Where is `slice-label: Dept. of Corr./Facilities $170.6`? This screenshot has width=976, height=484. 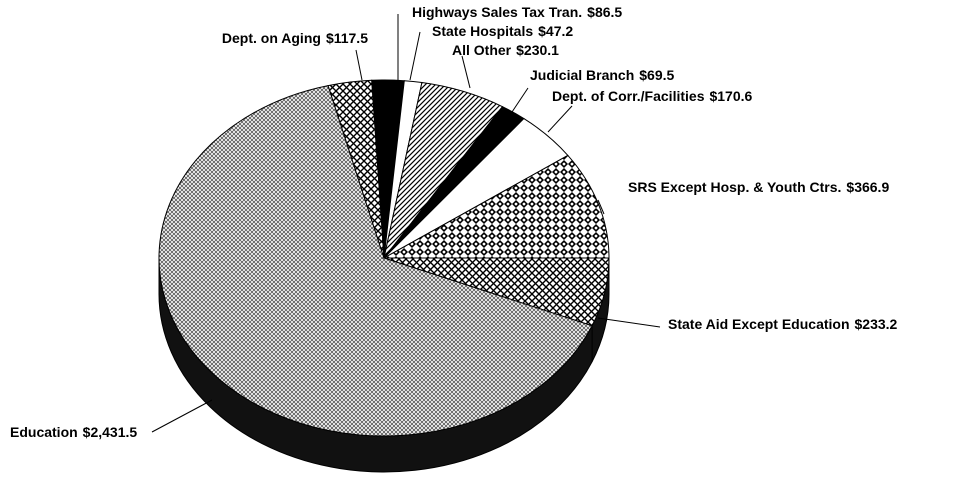 slice-label: Dept. of Corr./Facilities $170.6 is located at coordinates (652, 96).